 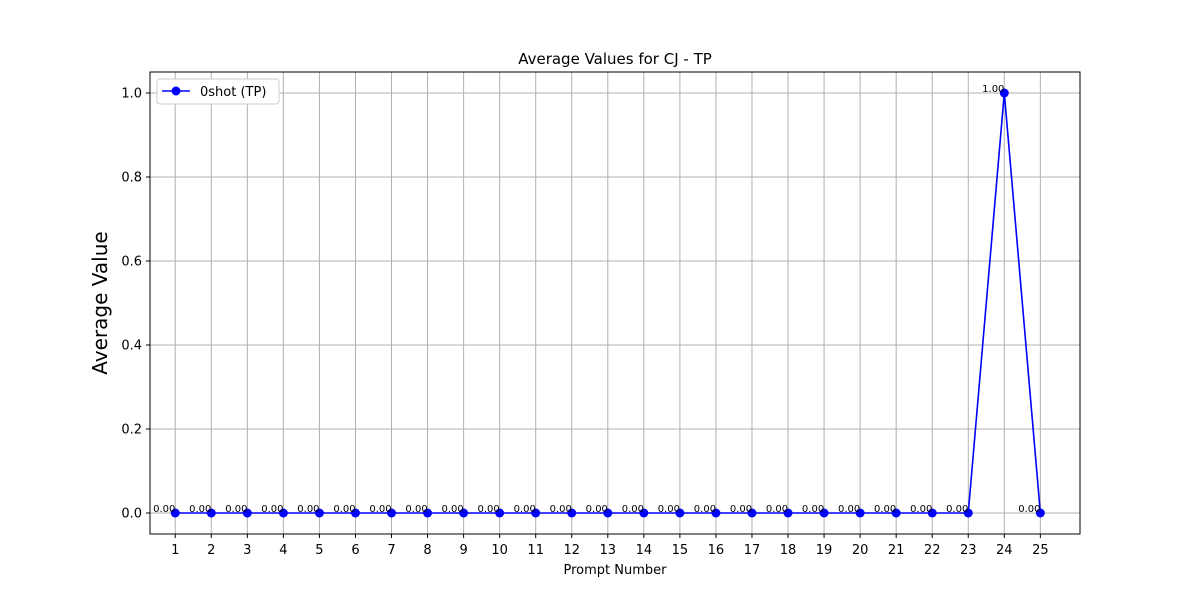 I want to click on x-tick-label: 3, so click(x=247, y=550).